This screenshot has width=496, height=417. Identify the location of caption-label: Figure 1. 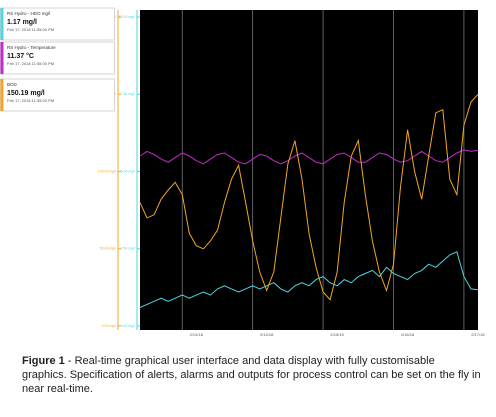
(43, 361).